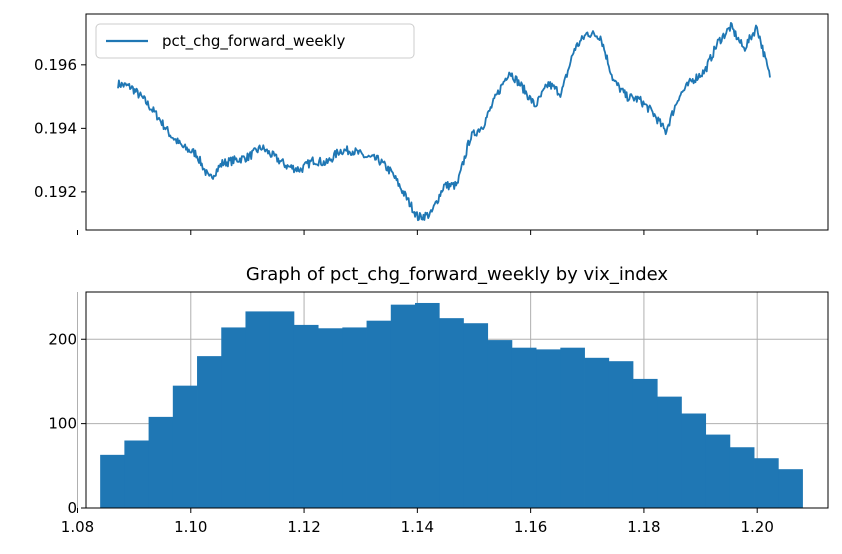 This screenshot has width=842, height=554. Describe the element at coordinates (417, 232) in the screenshot. I see `top-x-axis` at that location.